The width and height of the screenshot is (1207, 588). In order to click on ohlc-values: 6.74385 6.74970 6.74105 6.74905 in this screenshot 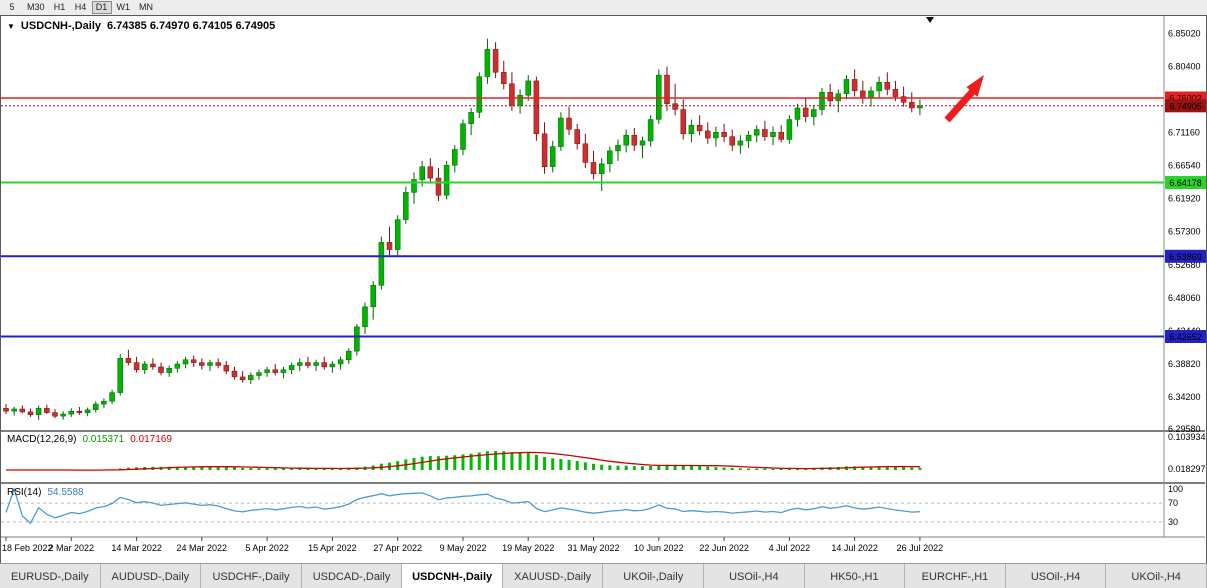, I will do `click(191, 26)`.